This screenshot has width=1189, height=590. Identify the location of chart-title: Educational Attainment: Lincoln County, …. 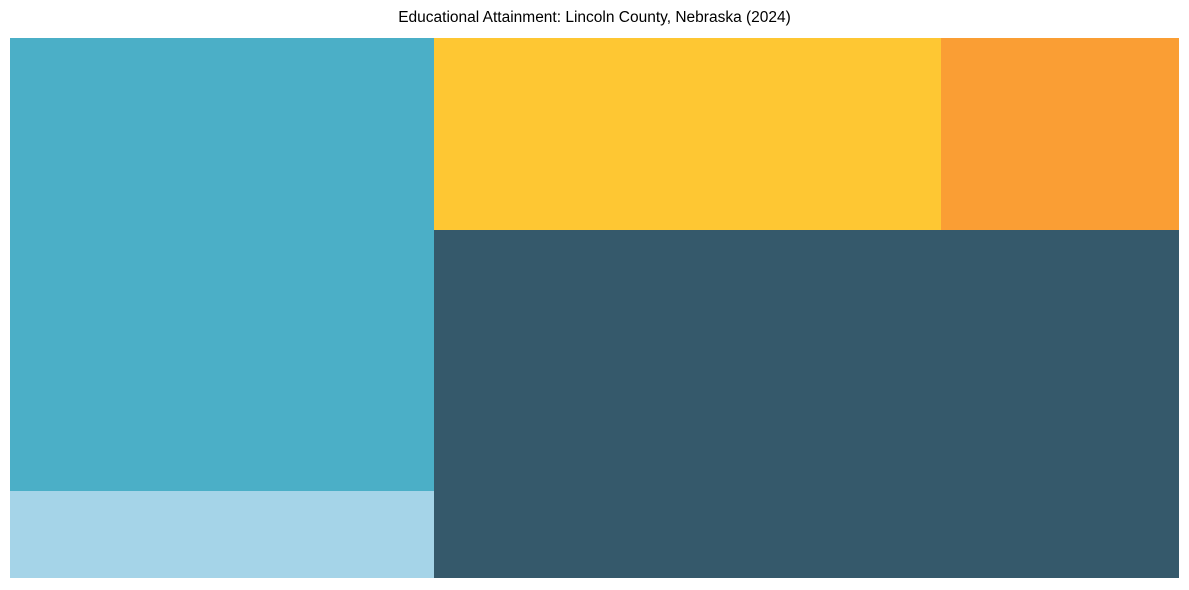
(594, 17).